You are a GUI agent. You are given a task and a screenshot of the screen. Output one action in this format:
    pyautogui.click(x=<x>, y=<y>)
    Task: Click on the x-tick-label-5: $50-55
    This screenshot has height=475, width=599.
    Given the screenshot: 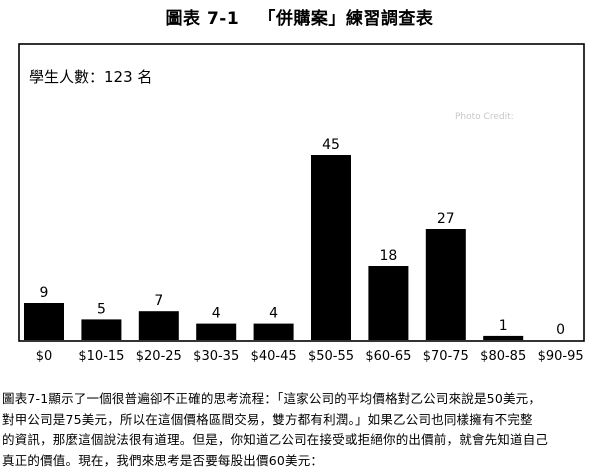 What is the action you would take?
    pyautogui.click(x=331, y=356)
    